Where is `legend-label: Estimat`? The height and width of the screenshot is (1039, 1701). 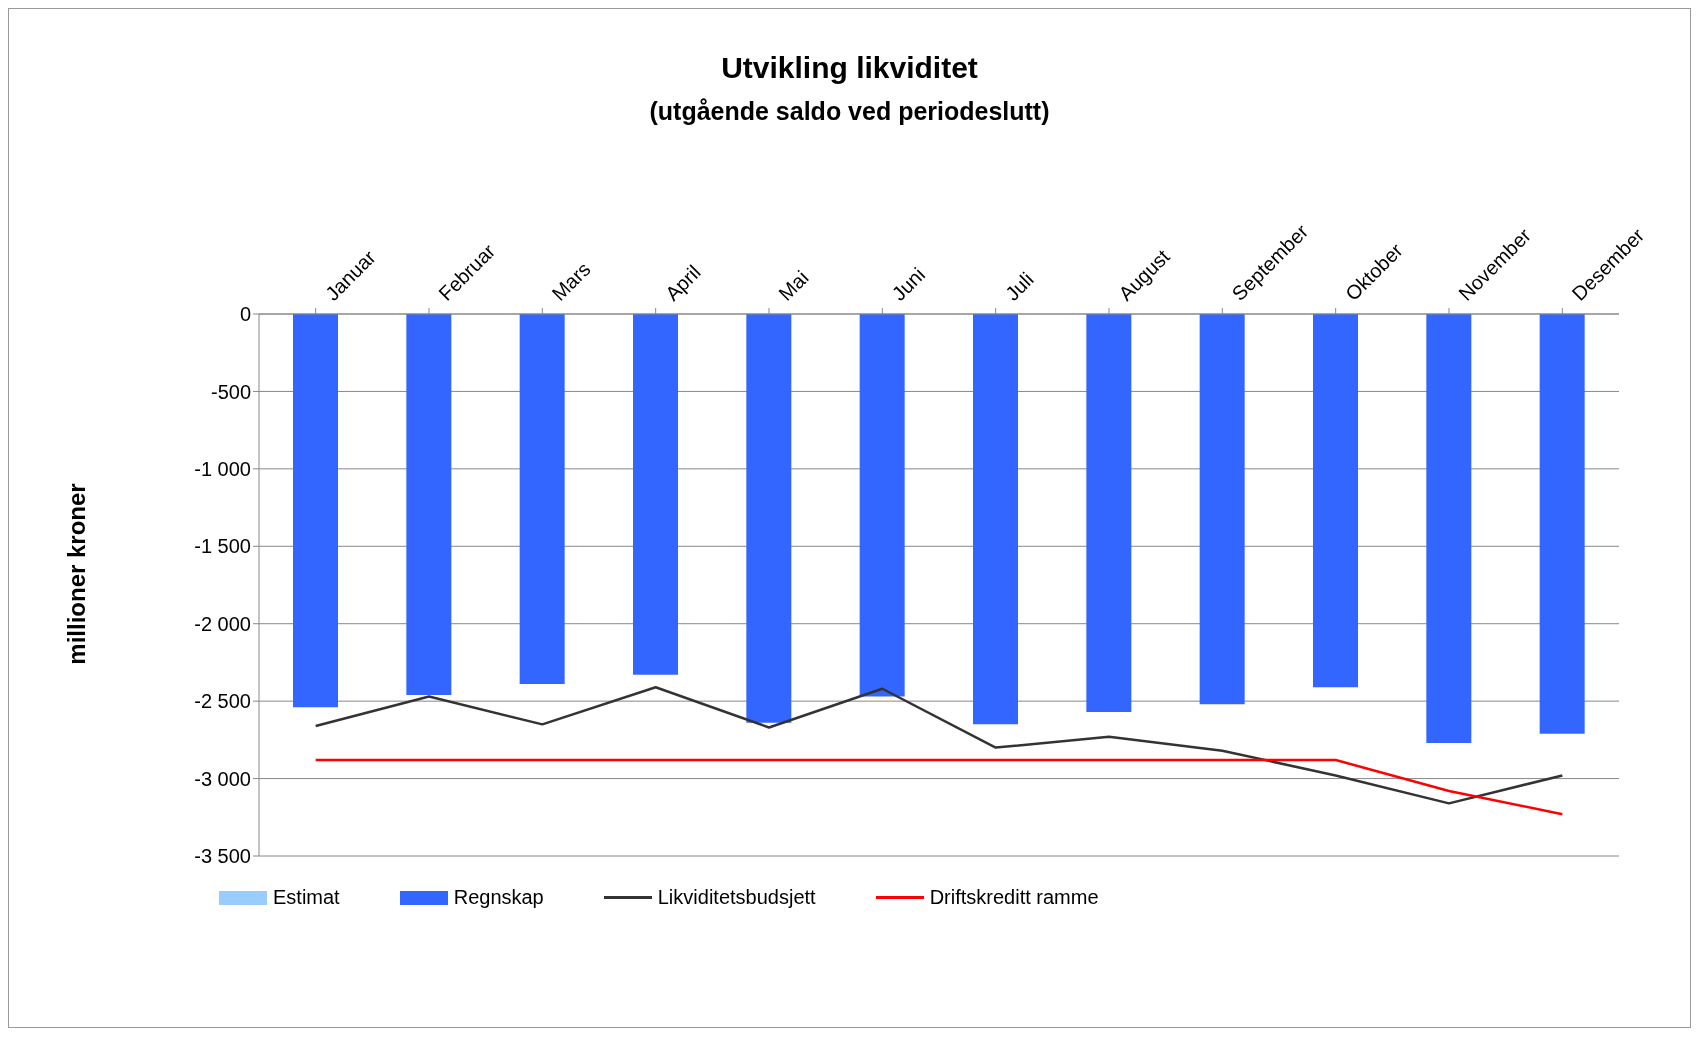 legend-label: Estimat is located at coordinates (306, 897).